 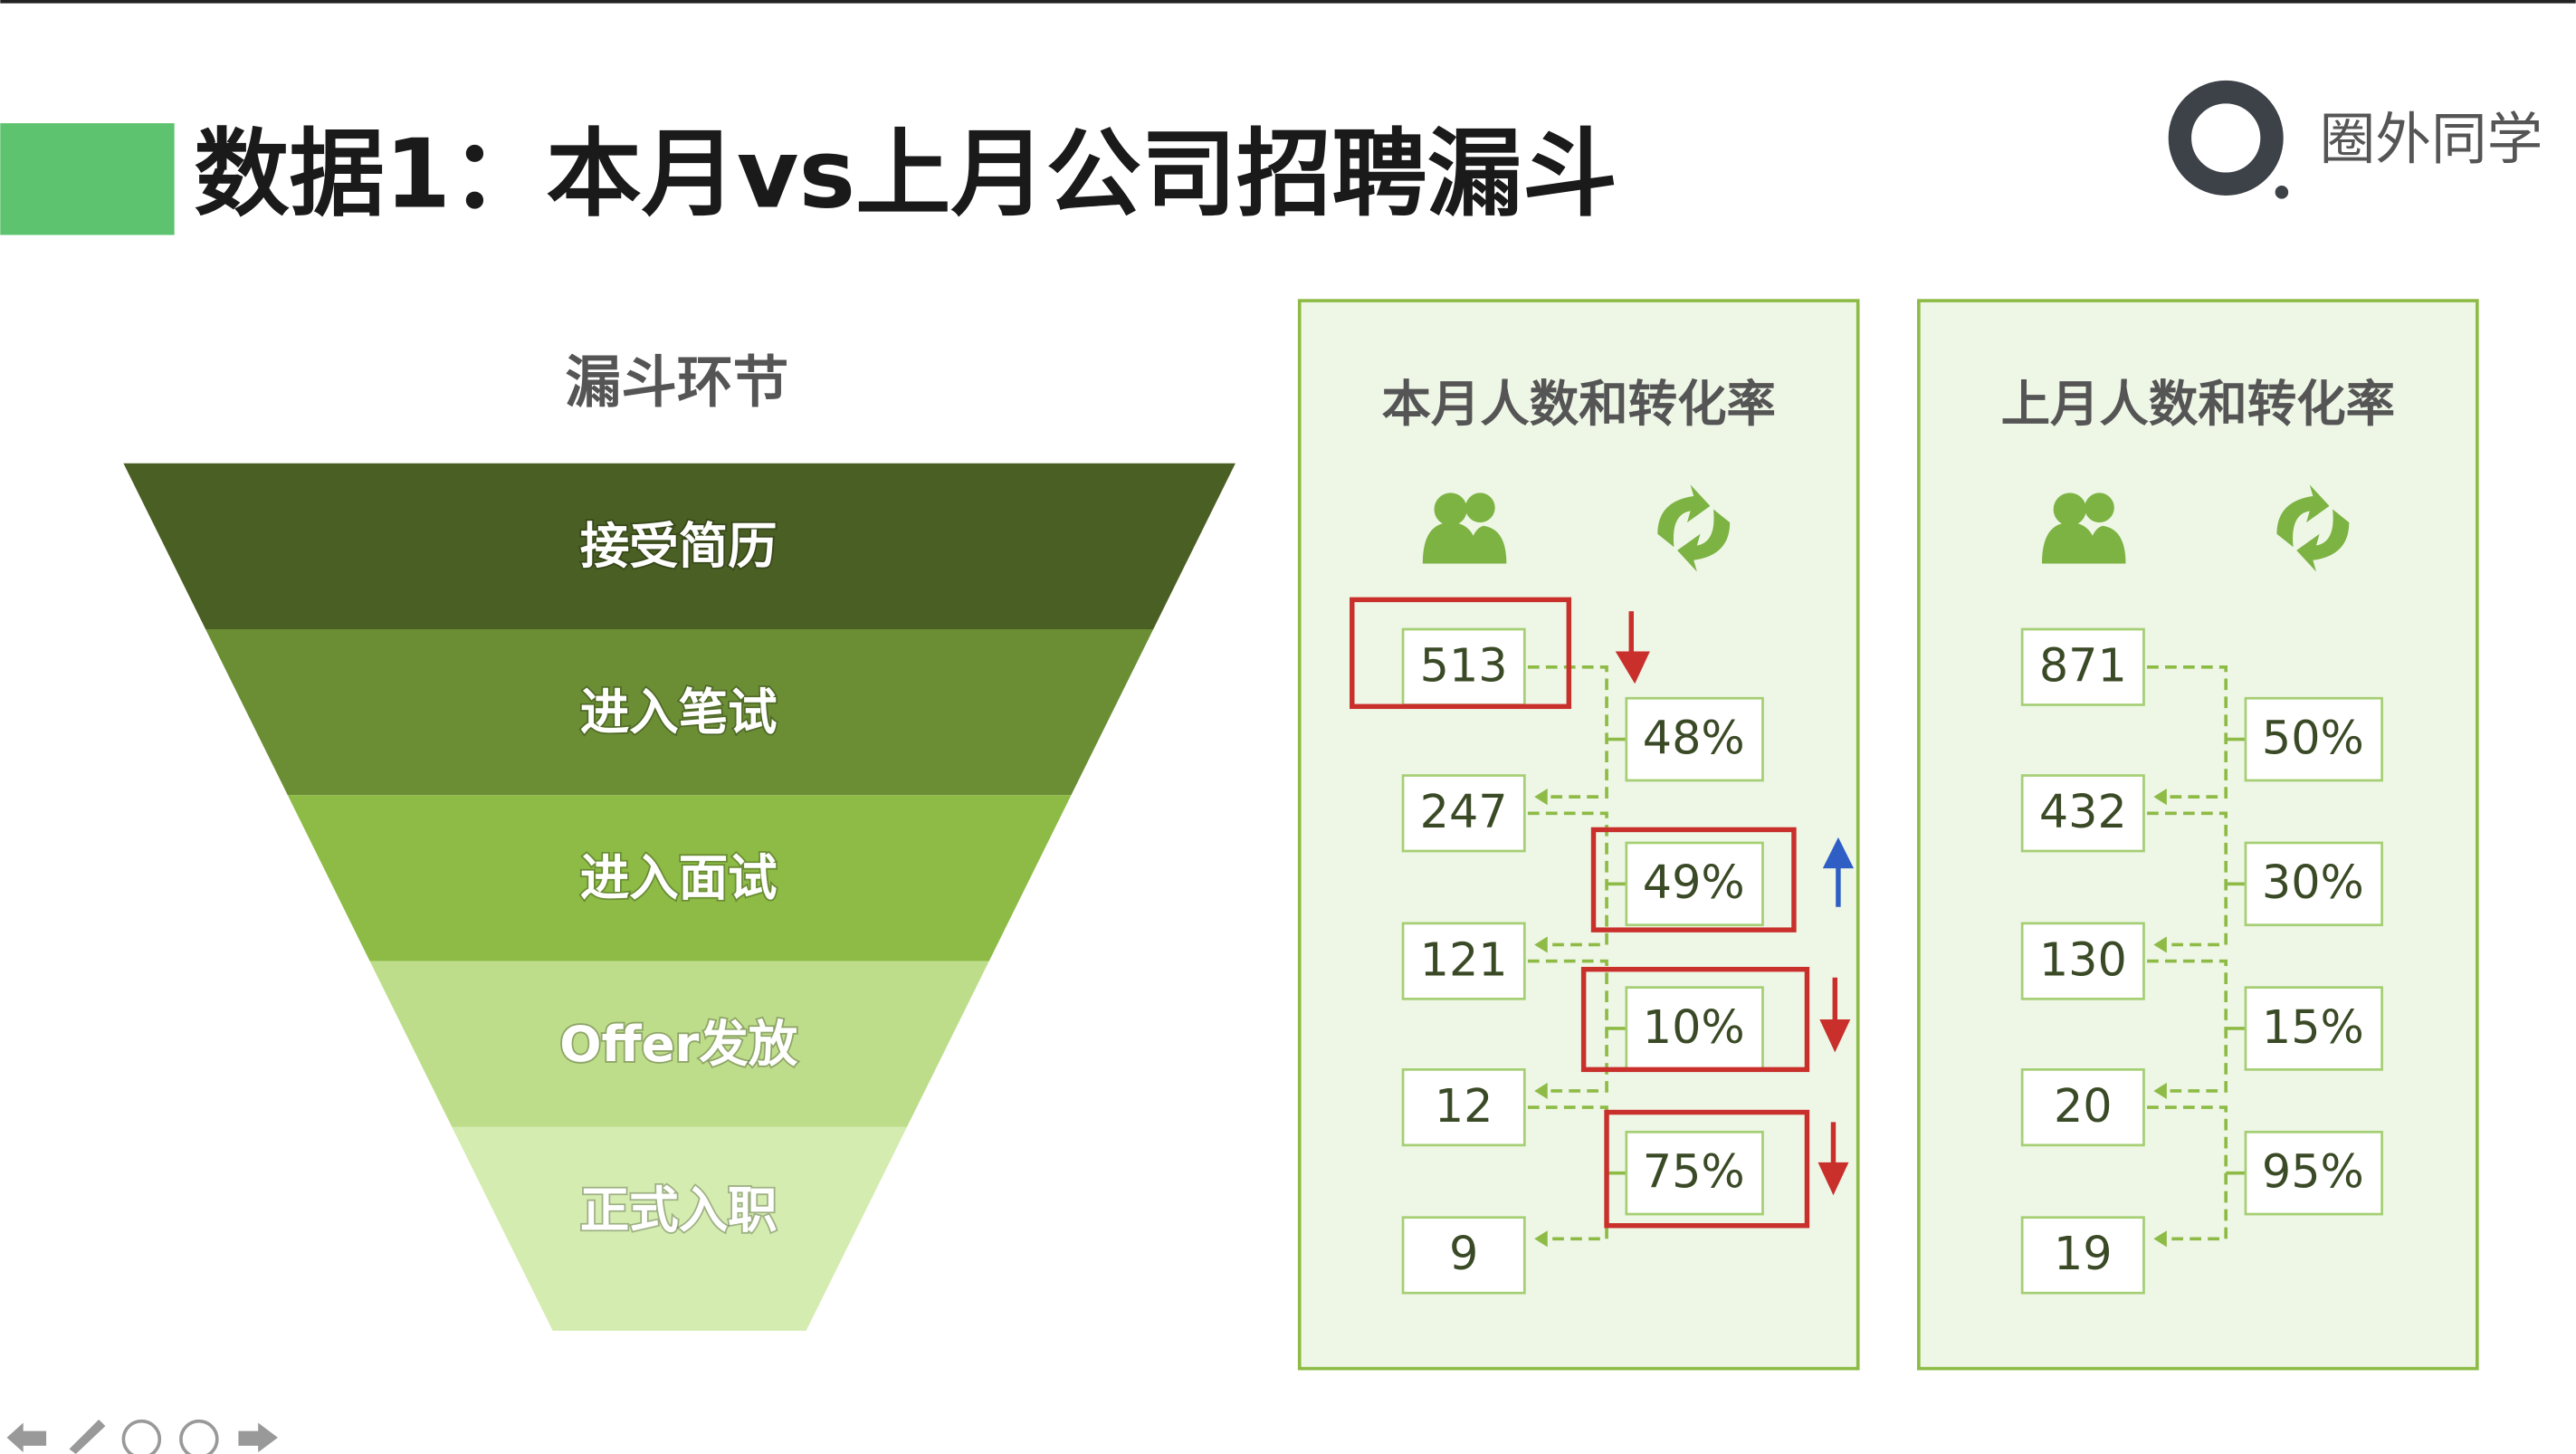 I want to click on logo: 圈外同学, so click(x=2355, y=139).